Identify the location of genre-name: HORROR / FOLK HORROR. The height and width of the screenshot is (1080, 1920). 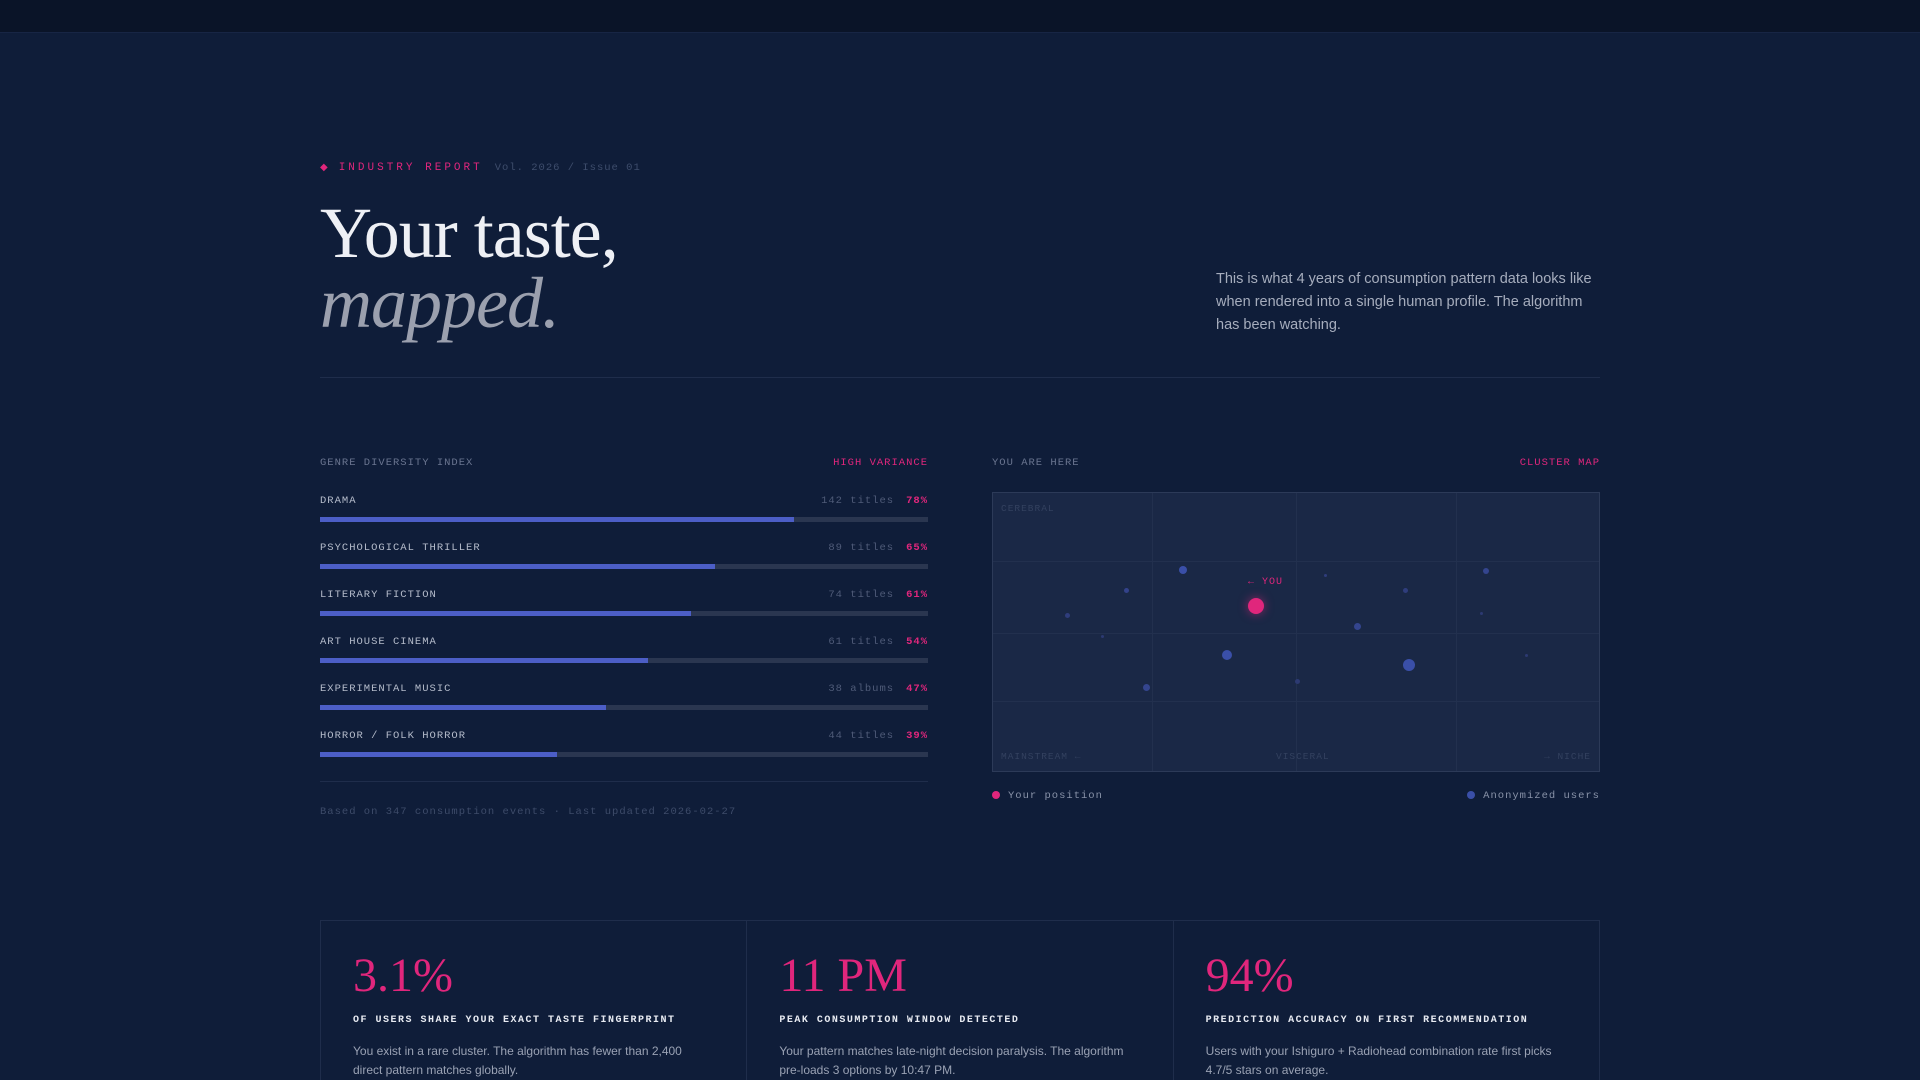
(393, 736).